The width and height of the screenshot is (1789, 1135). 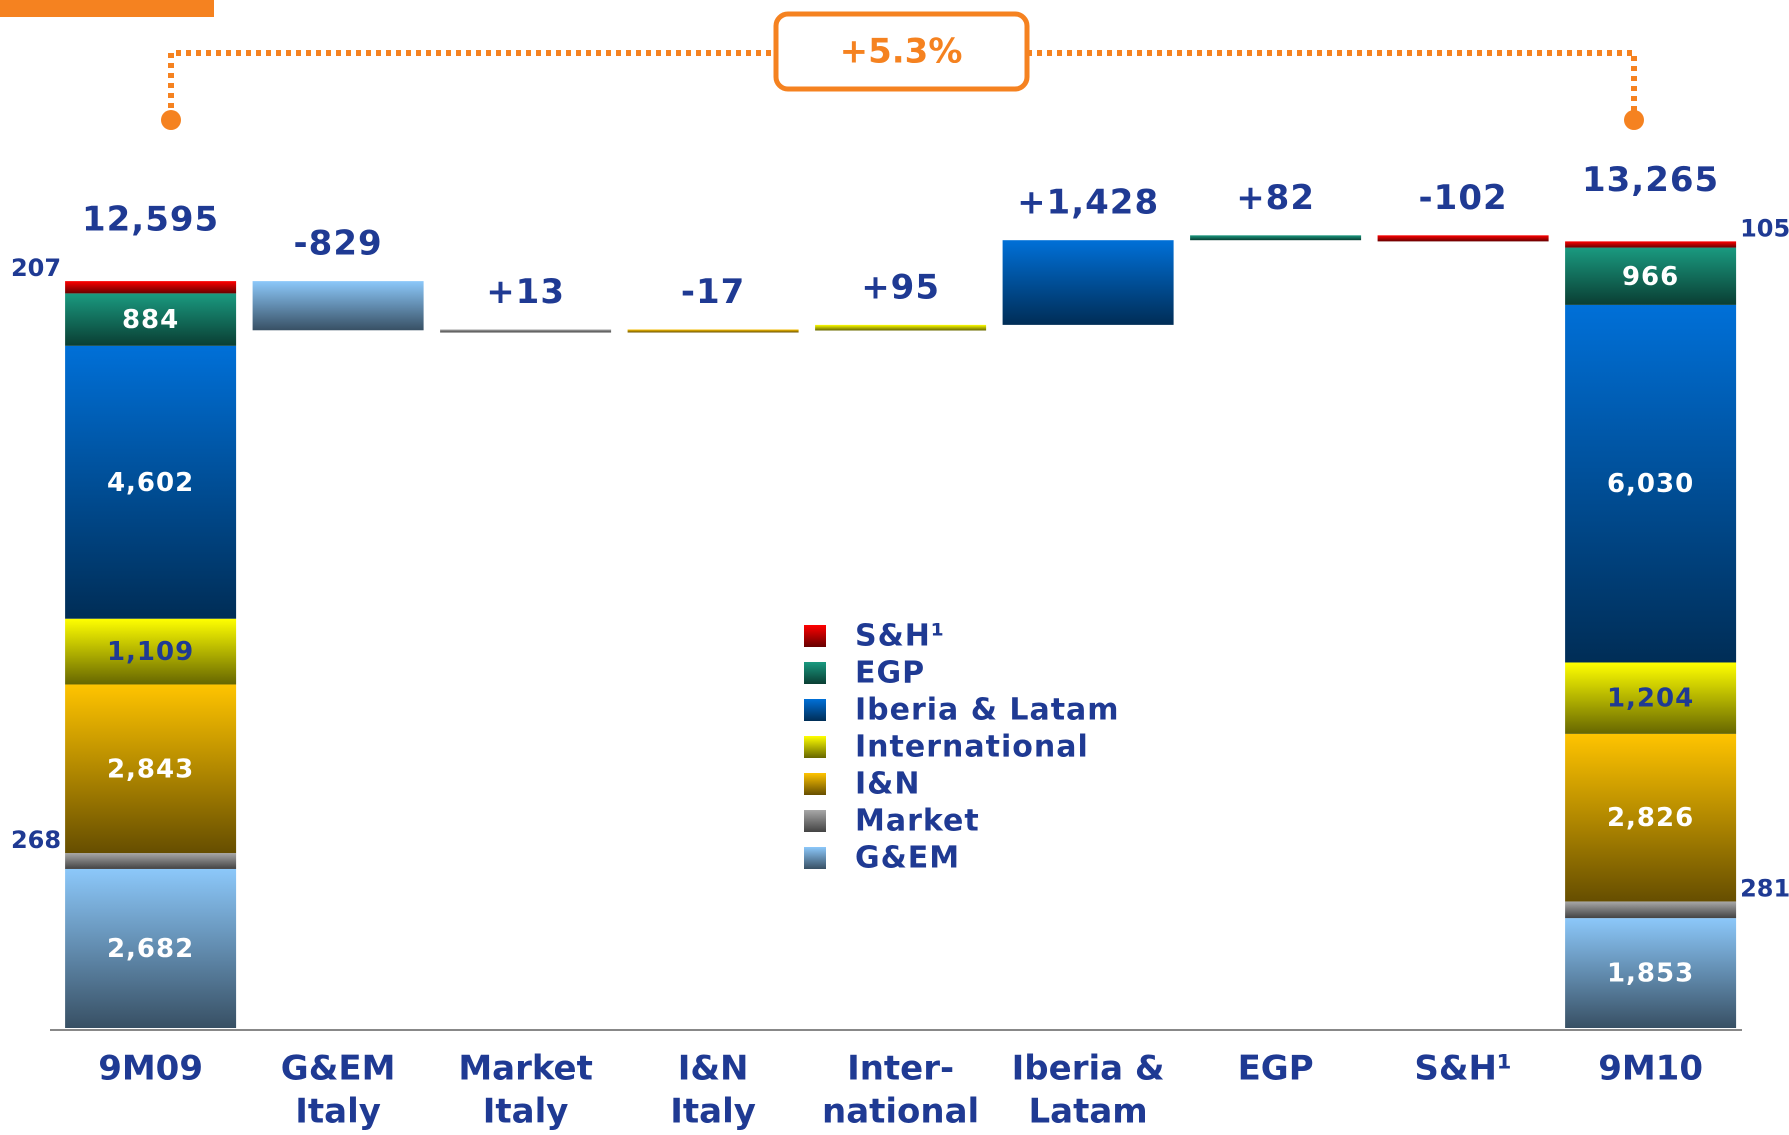 I want to click on legend-label: International, so click(x=972, y=747).